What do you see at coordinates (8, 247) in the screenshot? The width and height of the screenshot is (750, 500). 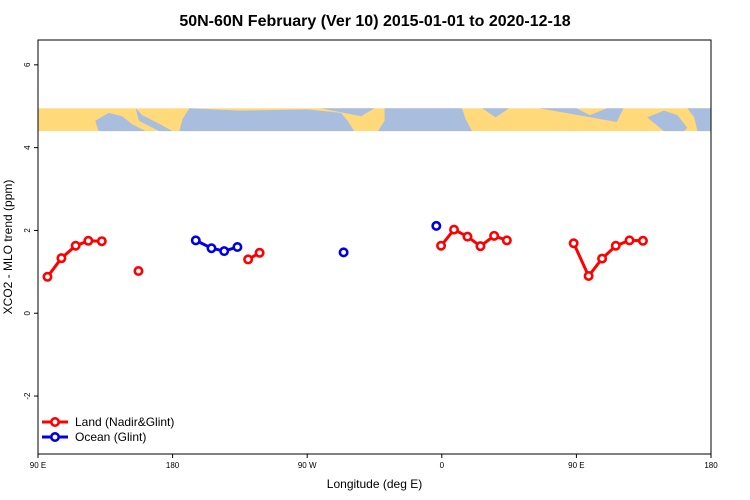 I see `y-axis-label: XCO2 - MLO trend (ppm)` at bounding box center [8, 247].